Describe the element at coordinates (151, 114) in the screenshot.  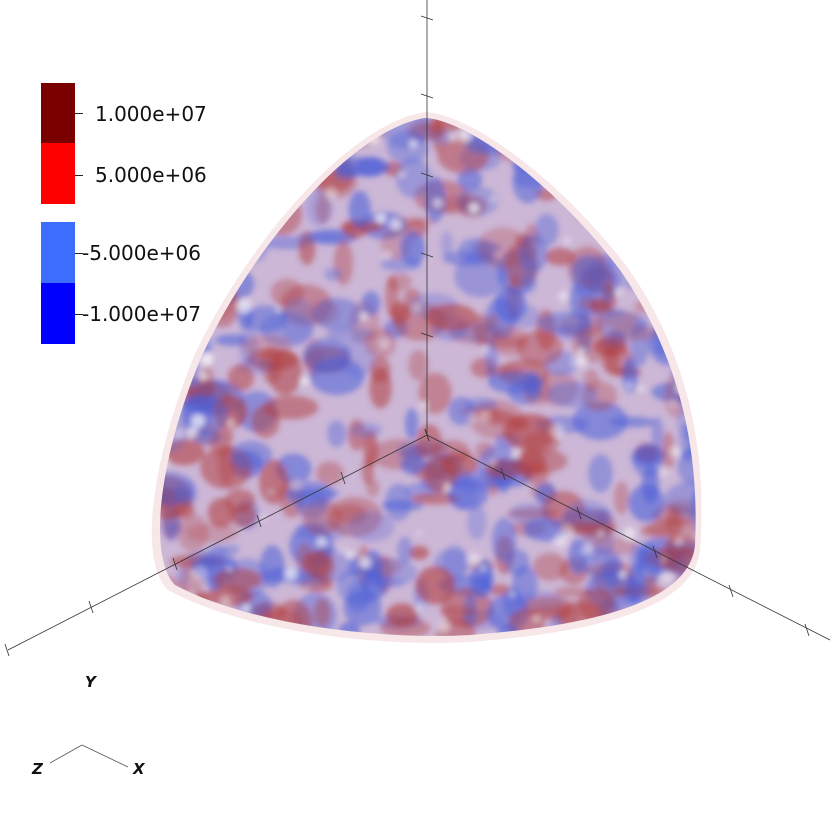
I see `legend-label-1: 1.000e+07` at that location.